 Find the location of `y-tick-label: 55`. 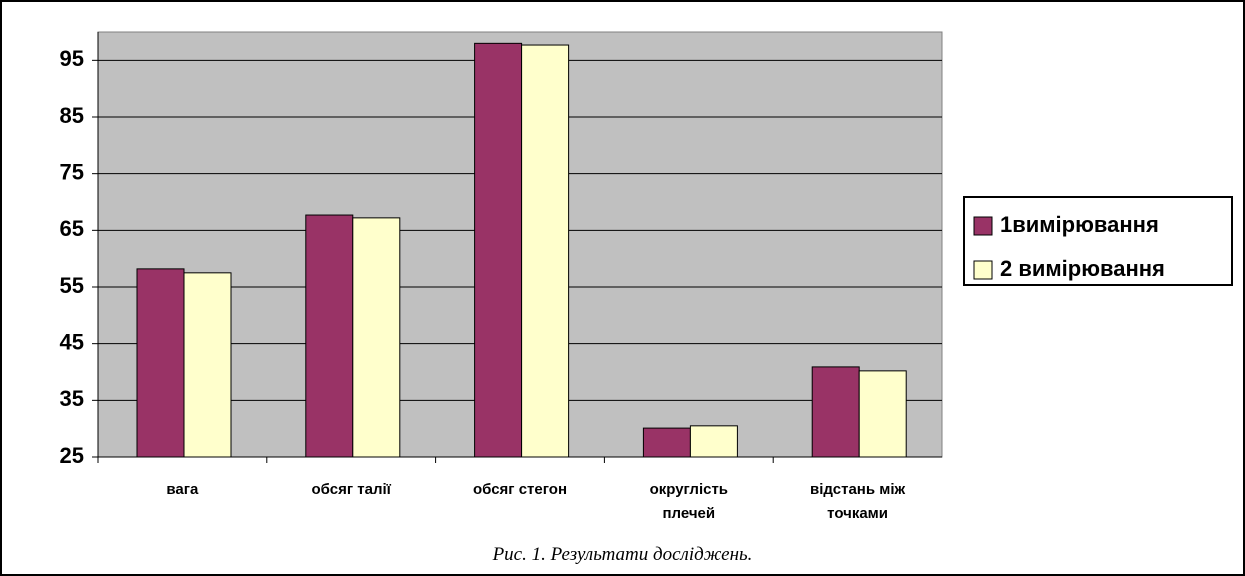

y-tick-label: 55 is located at coordinates (72, 285).